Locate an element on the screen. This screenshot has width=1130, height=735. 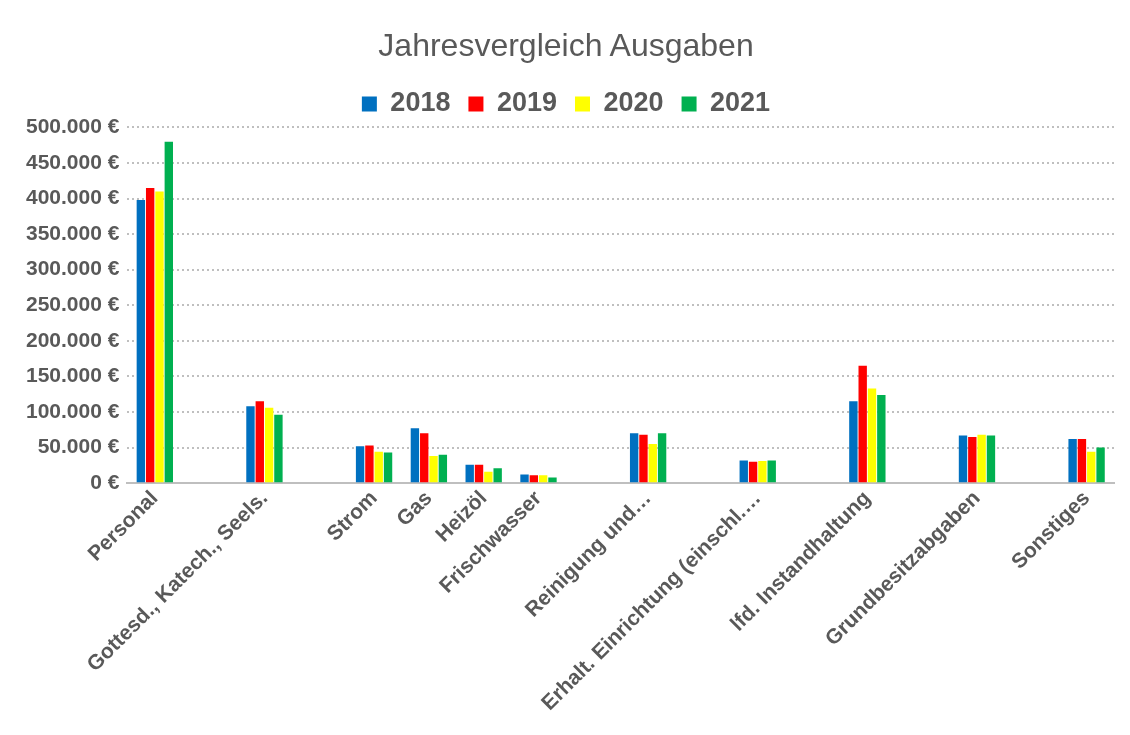
y-tick-label: 100.000 € is located at coordinates (72, 410).